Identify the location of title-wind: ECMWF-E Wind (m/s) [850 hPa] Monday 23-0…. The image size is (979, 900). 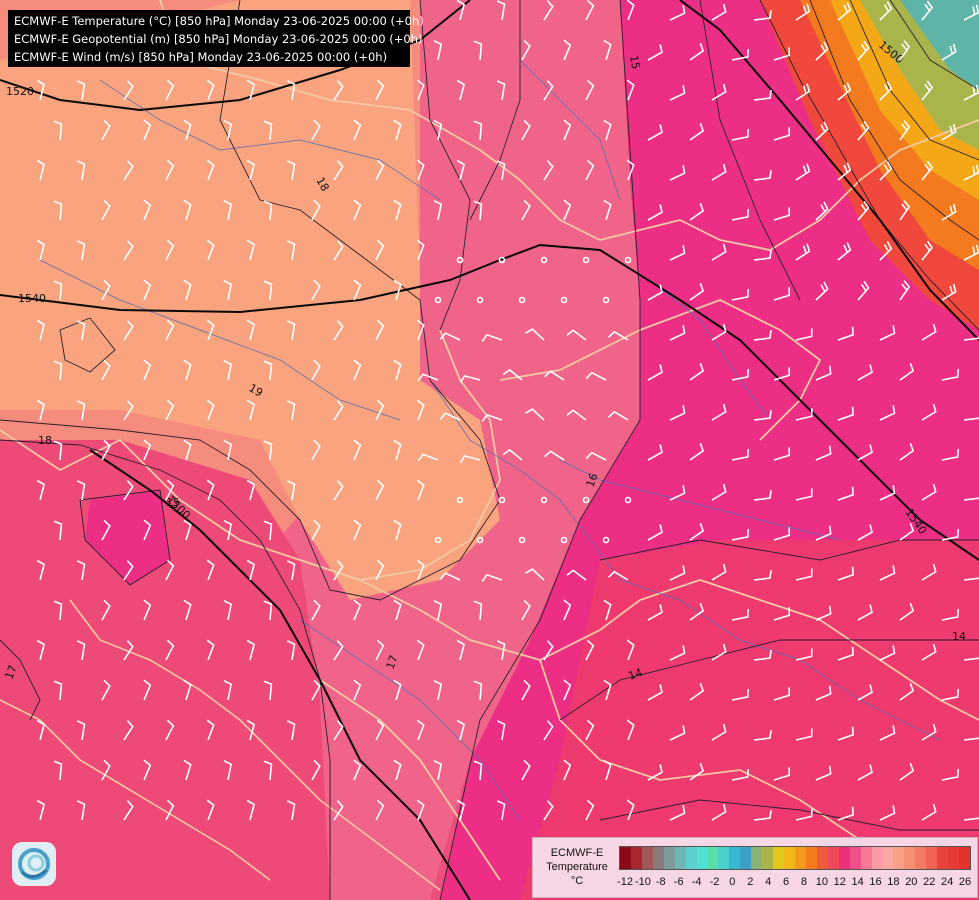
(201, 57).